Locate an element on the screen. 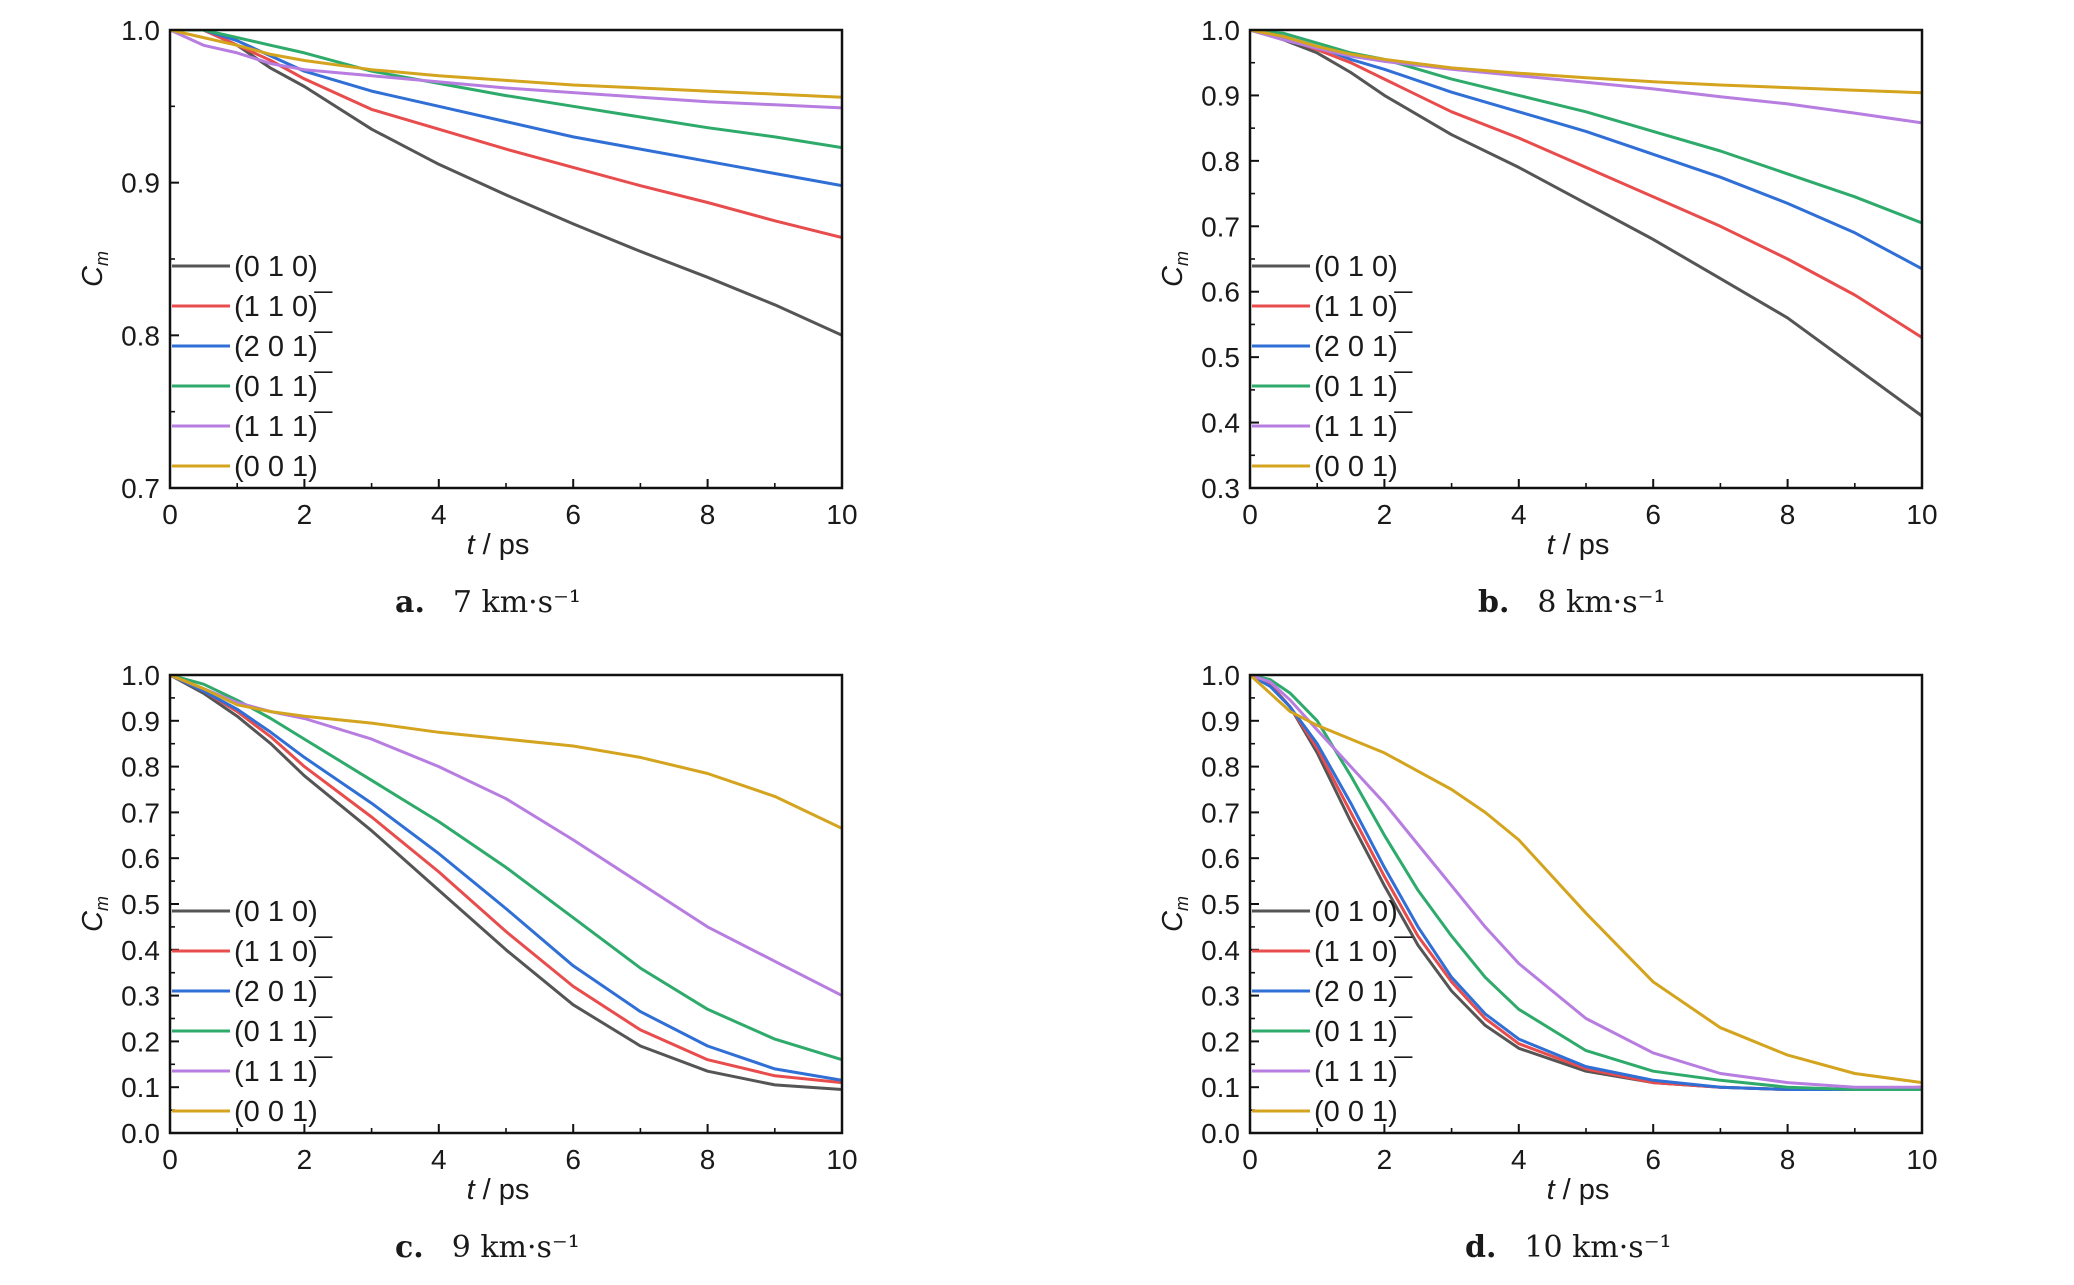  caption-text: 7 km·s⁻¹ is located at coordinates (516, 602).